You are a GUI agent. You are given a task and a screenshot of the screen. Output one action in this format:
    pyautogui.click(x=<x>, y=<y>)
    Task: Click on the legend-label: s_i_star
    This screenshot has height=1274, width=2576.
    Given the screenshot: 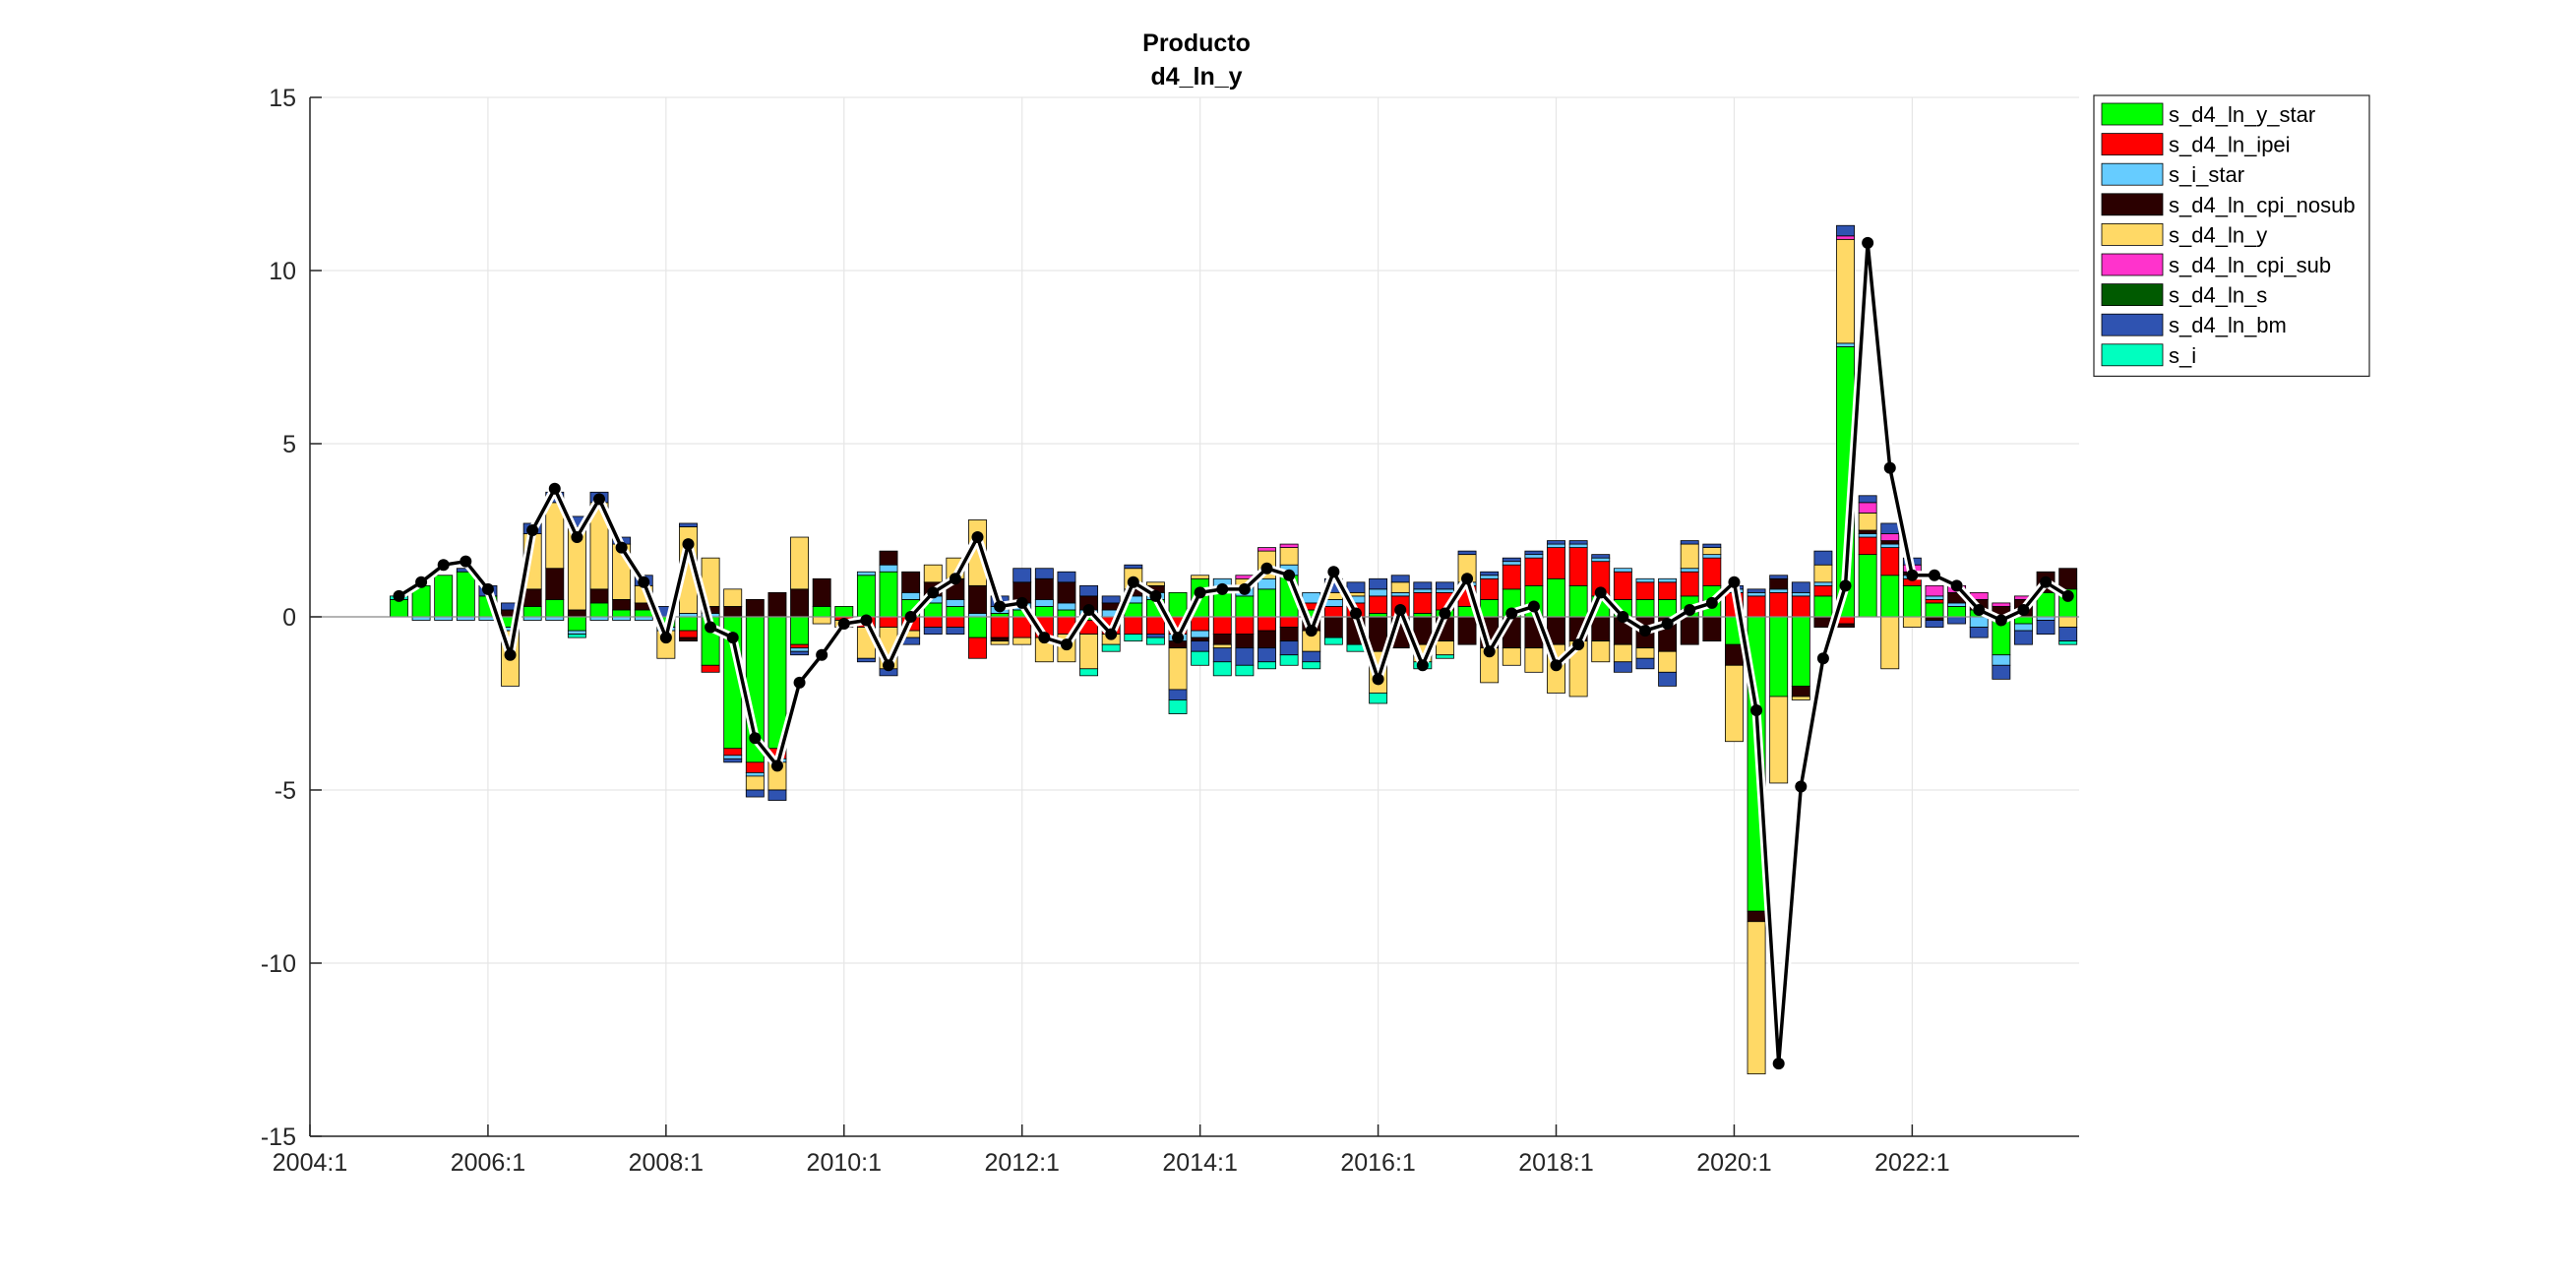 What is the action you would take?
    pyautogui.click(x=2206, y=174)
    